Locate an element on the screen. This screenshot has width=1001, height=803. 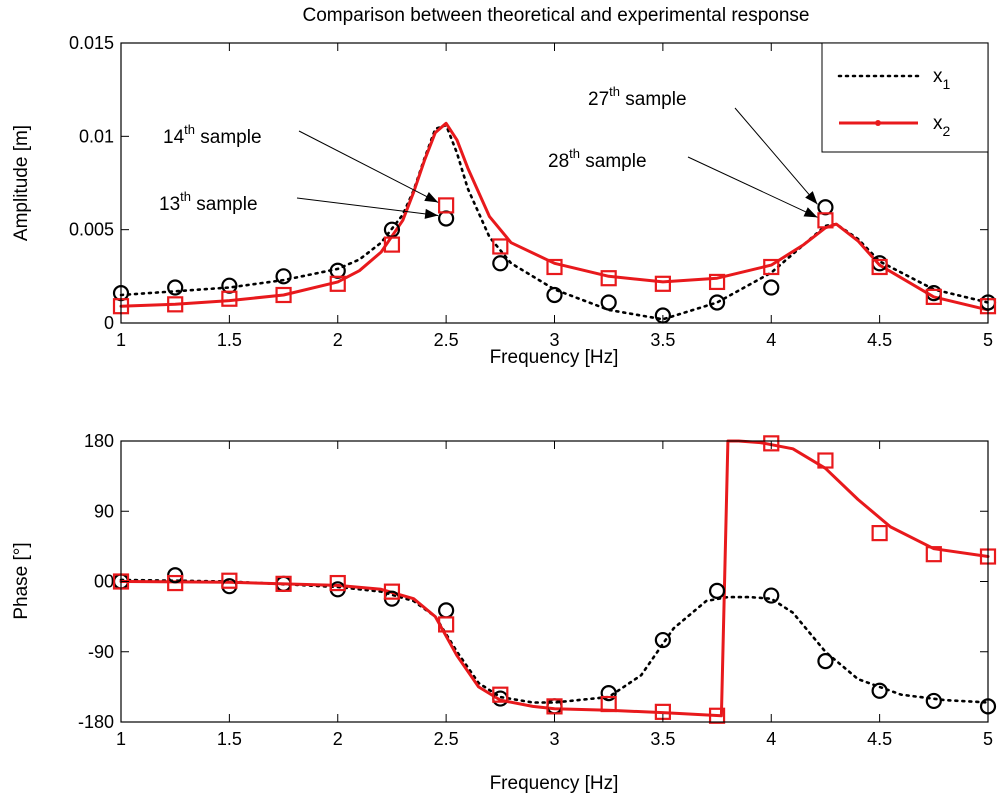
amplitude-x-tick-label: 3 is located at coordinates (554, 340).